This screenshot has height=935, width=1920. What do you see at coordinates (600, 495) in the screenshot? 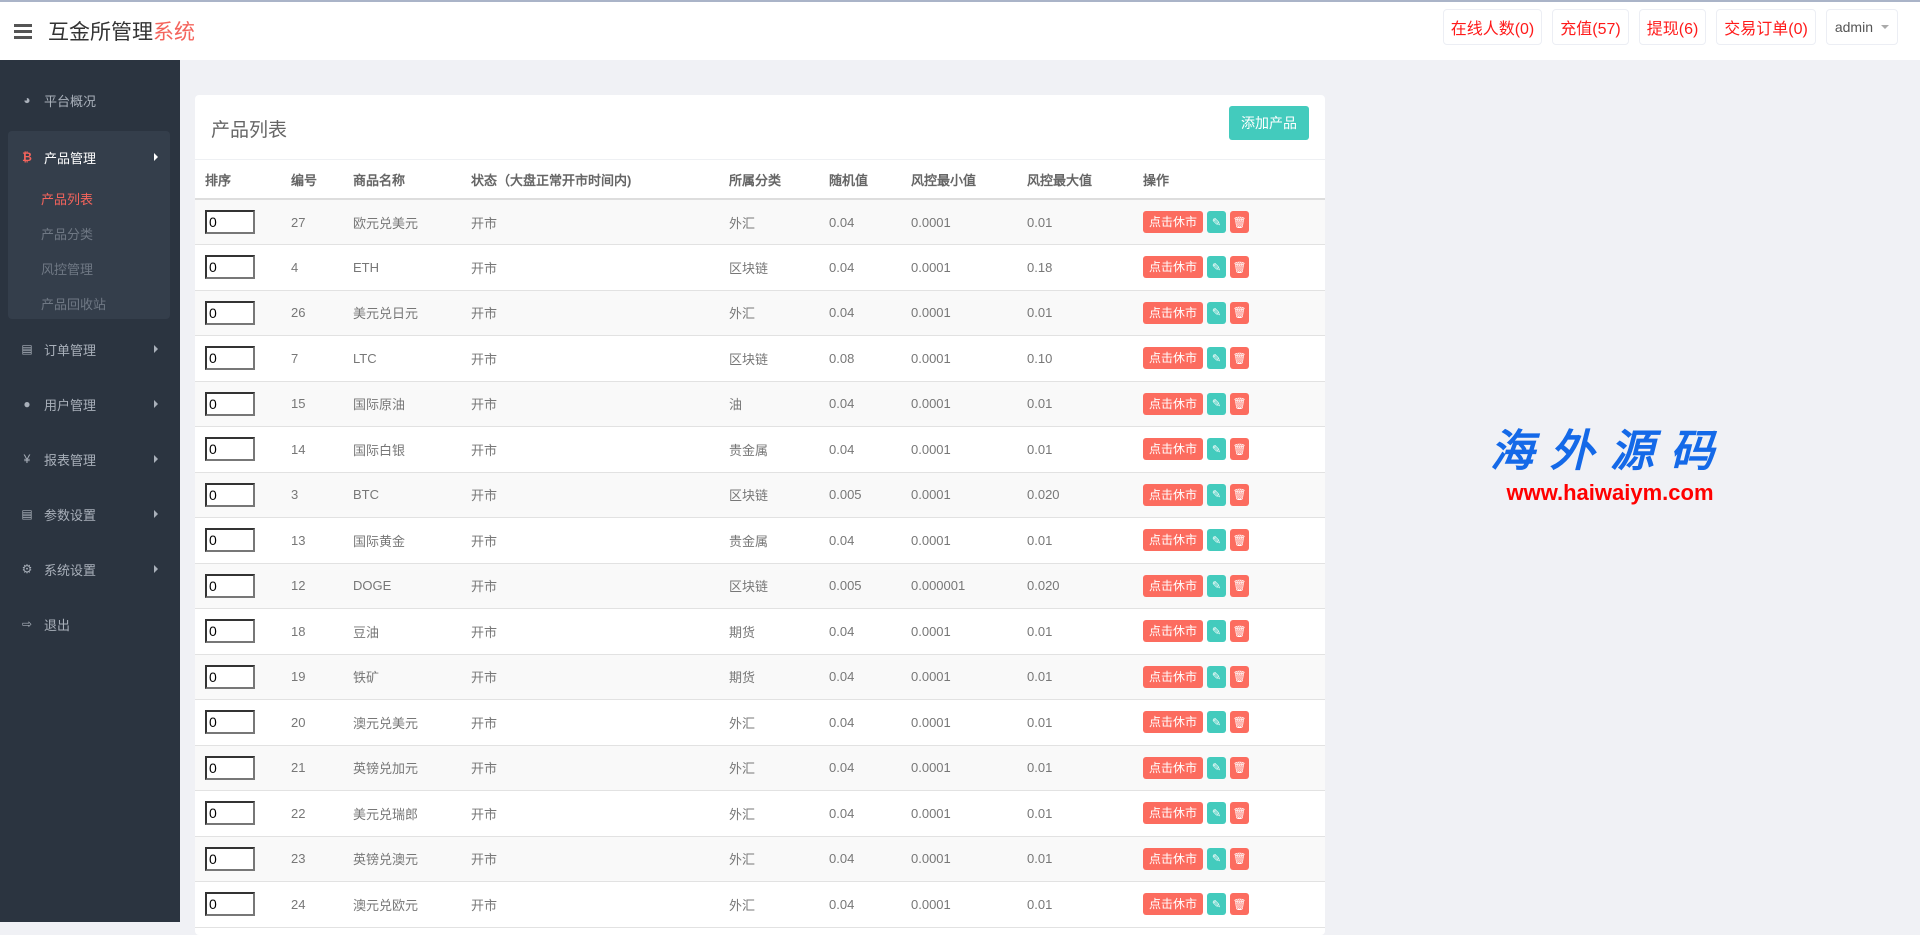
I see `table-cell: 开市` at bounding box center [600, 495].